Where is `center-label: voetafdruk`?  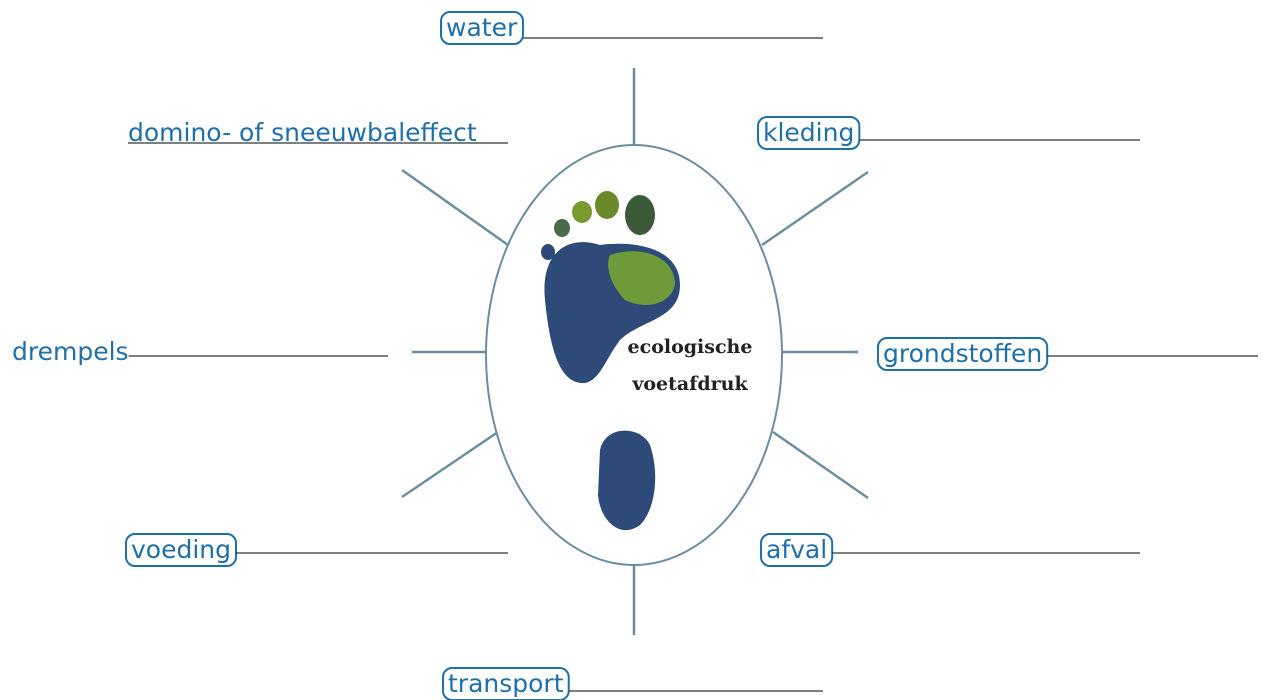
center-label: voetafdruk is located at coordinates (689, 384).